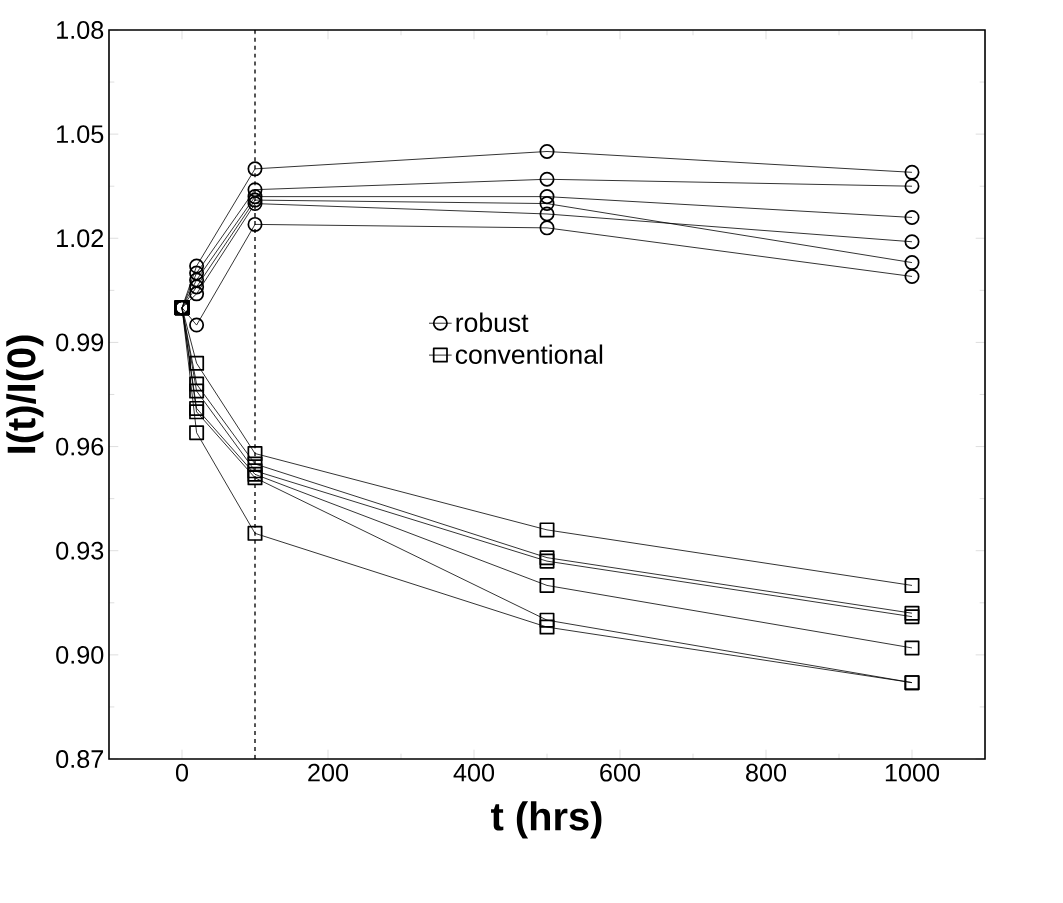 The height and width of the screenshot is (903, 1063). I want to click on legend-label: robust, so click(492, 322).